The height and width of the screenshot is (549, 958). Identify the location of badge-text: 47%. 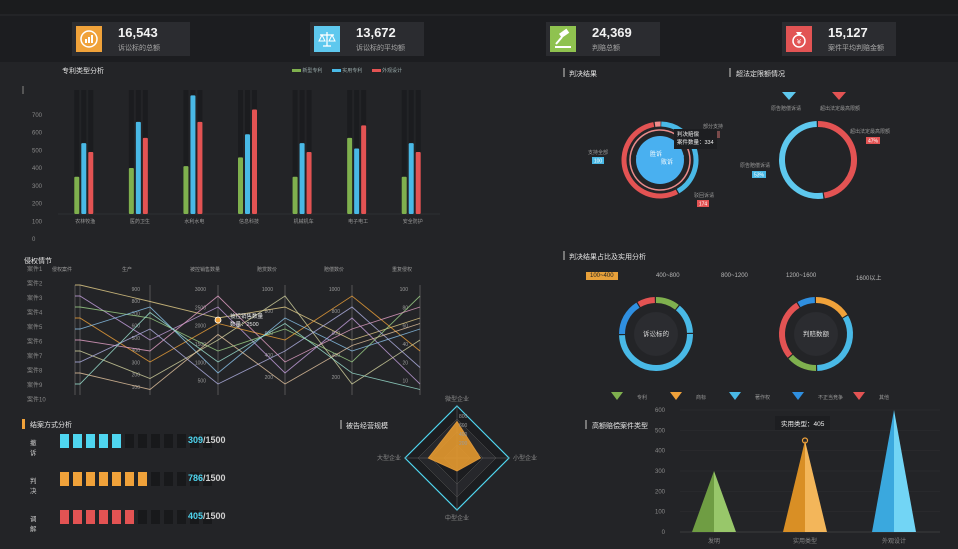
(873, 142).